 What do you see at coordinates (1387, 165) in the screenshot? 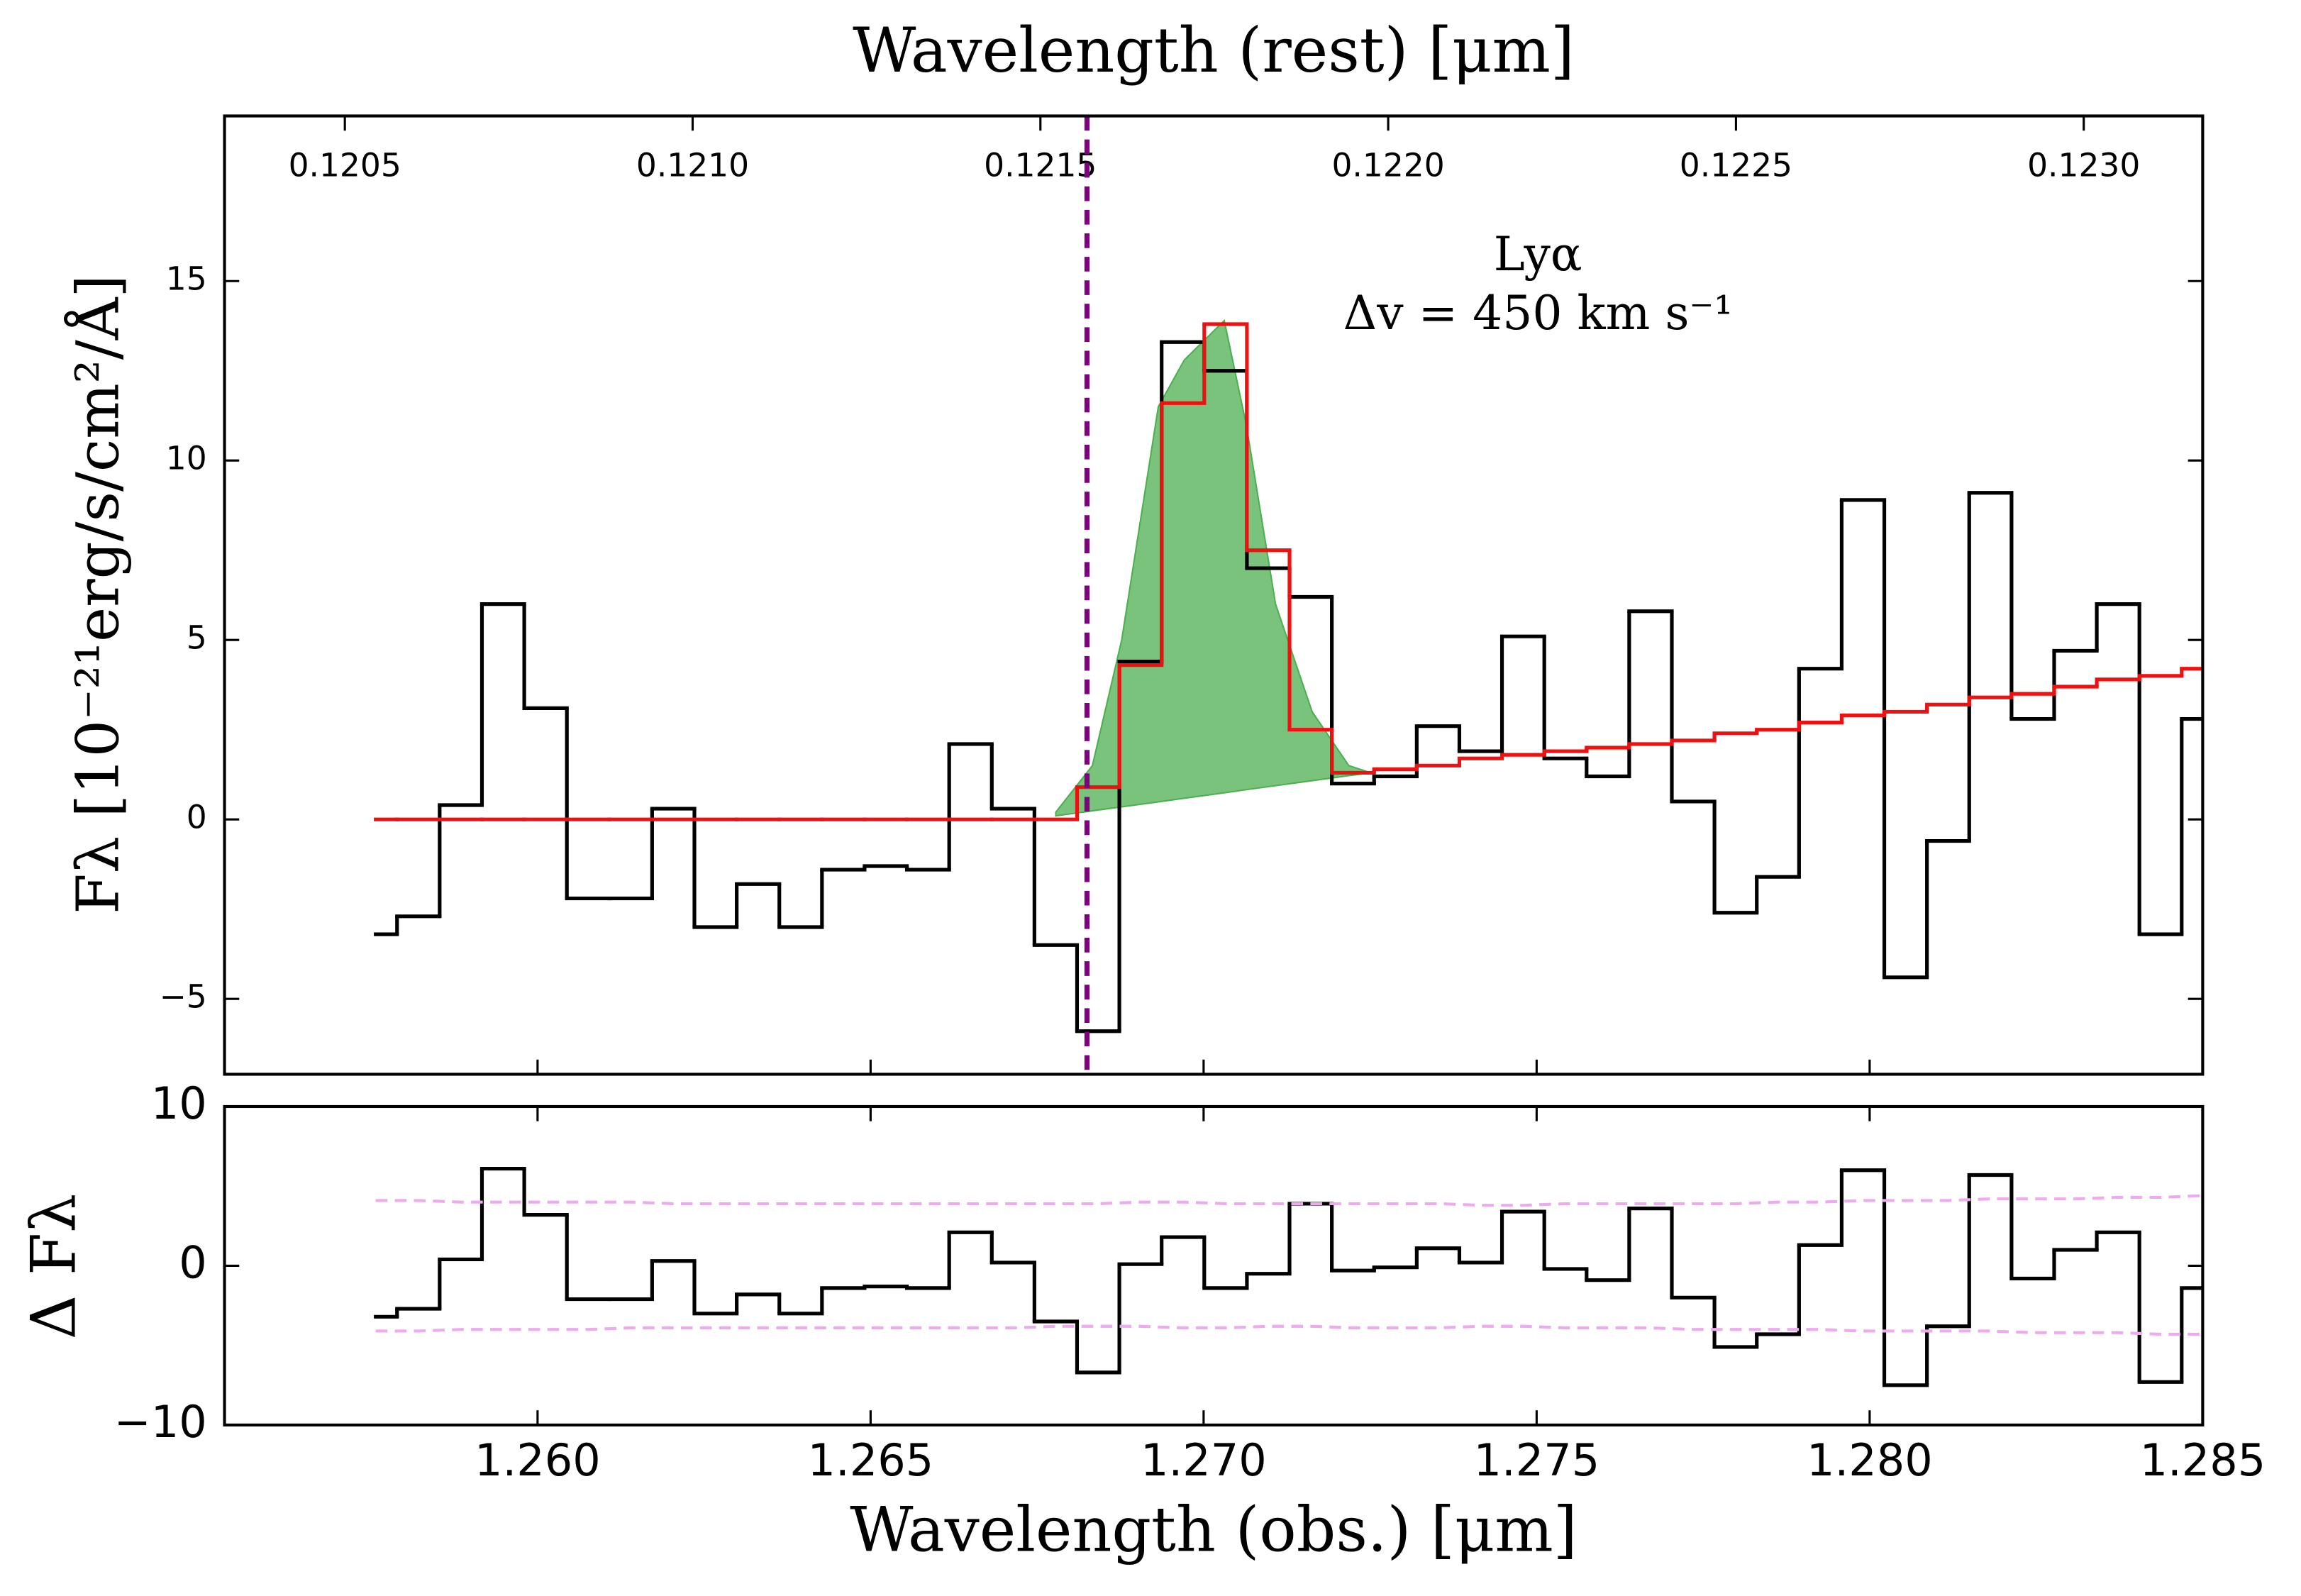
I see `top-tick-label: 0.1220` at bounding box center [1387, 165].